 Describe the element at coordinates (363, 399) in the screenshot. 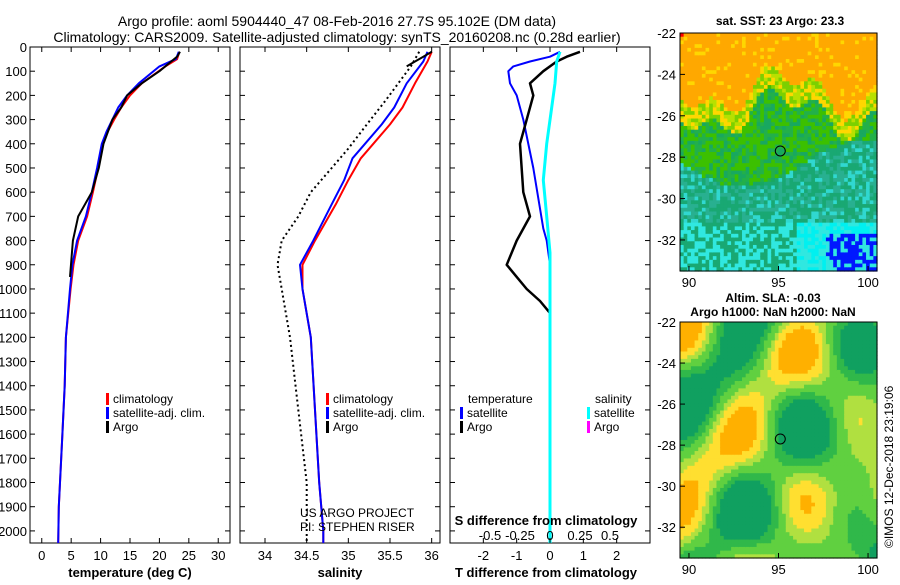

I see `legend-label-climatology: climatology` at that location.